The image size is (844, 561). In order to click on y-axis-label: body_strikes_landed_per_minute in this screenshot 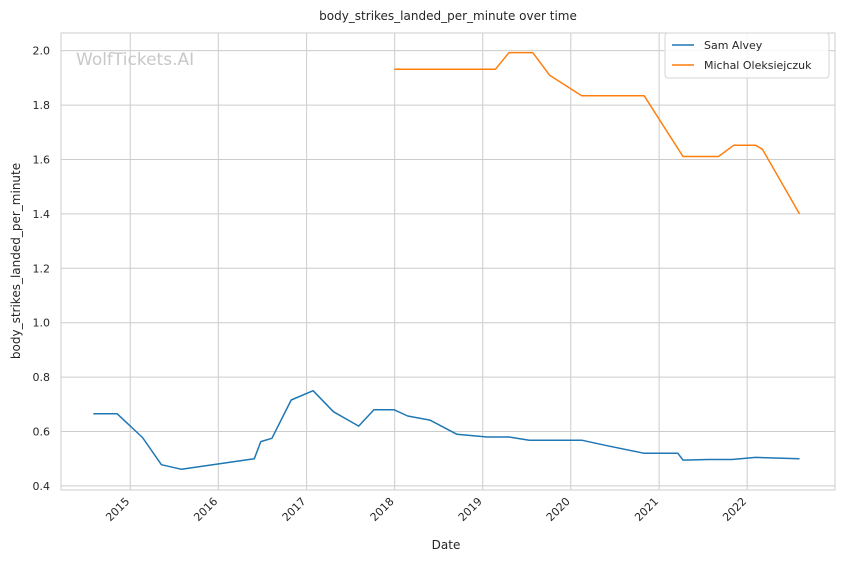, I will do `click(16, 261)`.